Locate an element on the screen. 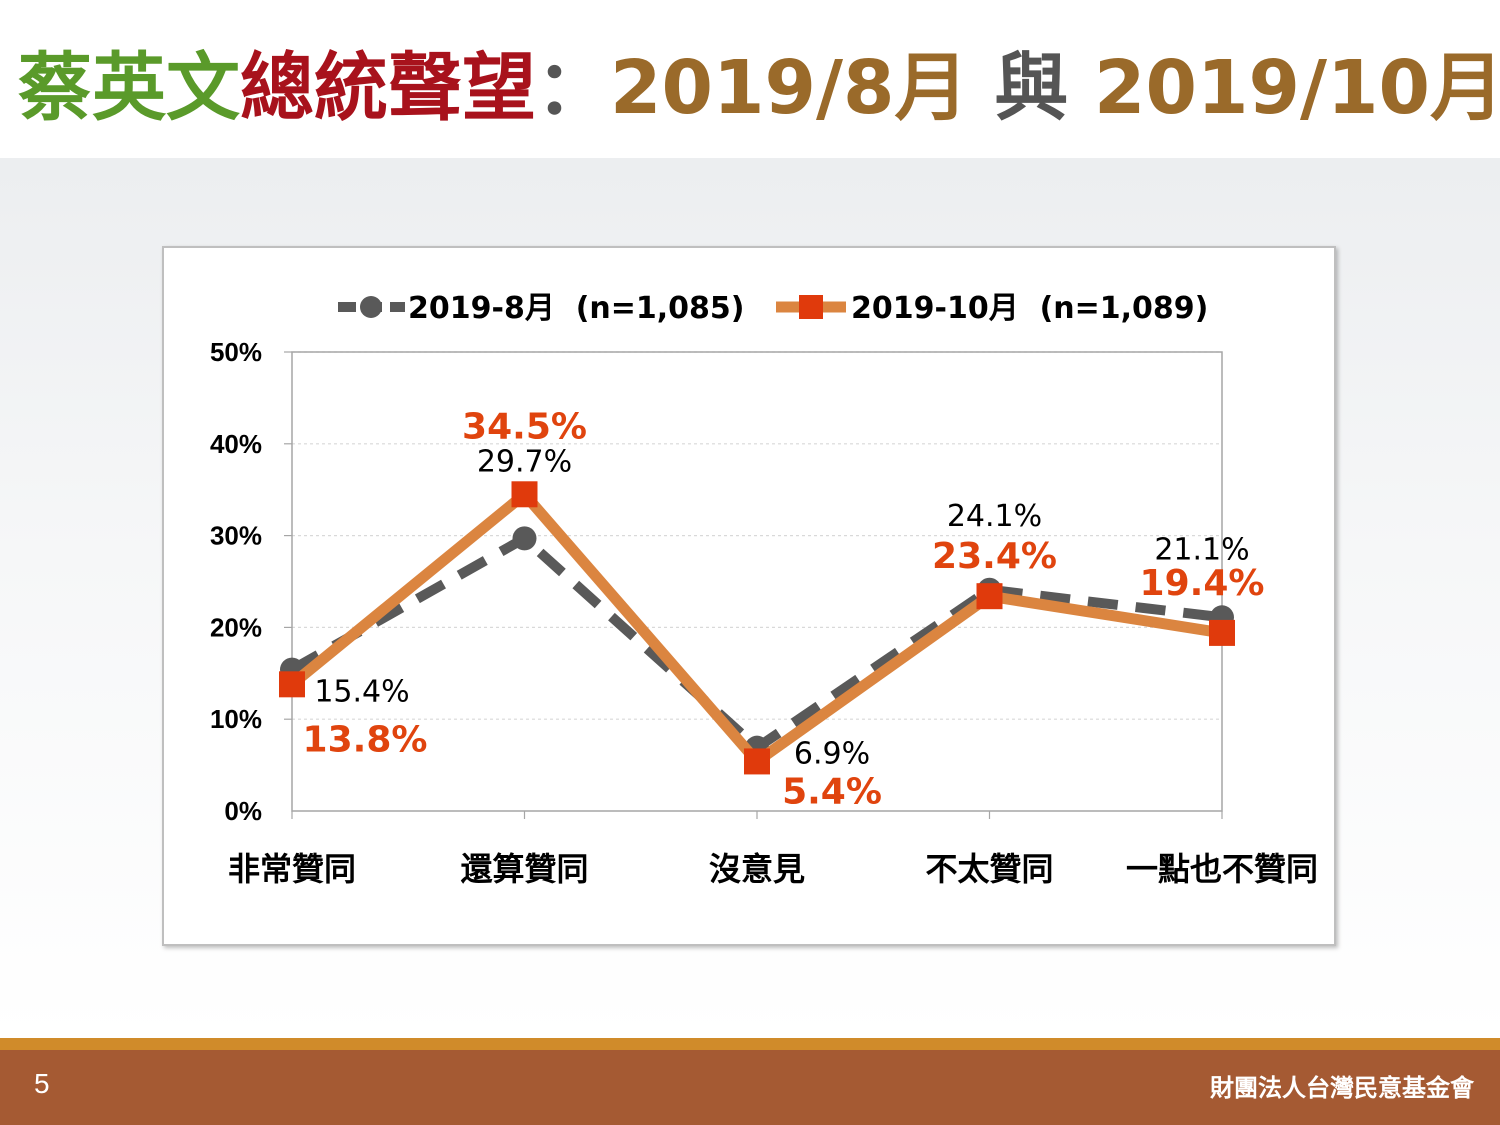 The image size is (1500, 1125). data-label-2019-08: 21.1% is located at coordinates (1201, 549).